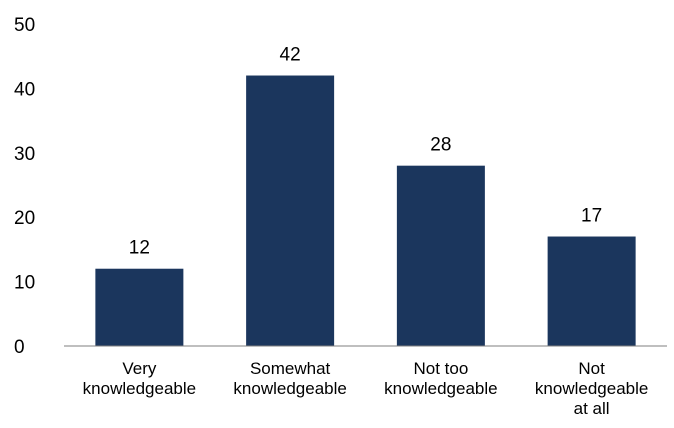 This screenshot has height=428, width=674. Describe the element at coordinates (24, 186) in the screenshot. I see `y-axis-ticks: 0 10 20 30 40 50` at that location.